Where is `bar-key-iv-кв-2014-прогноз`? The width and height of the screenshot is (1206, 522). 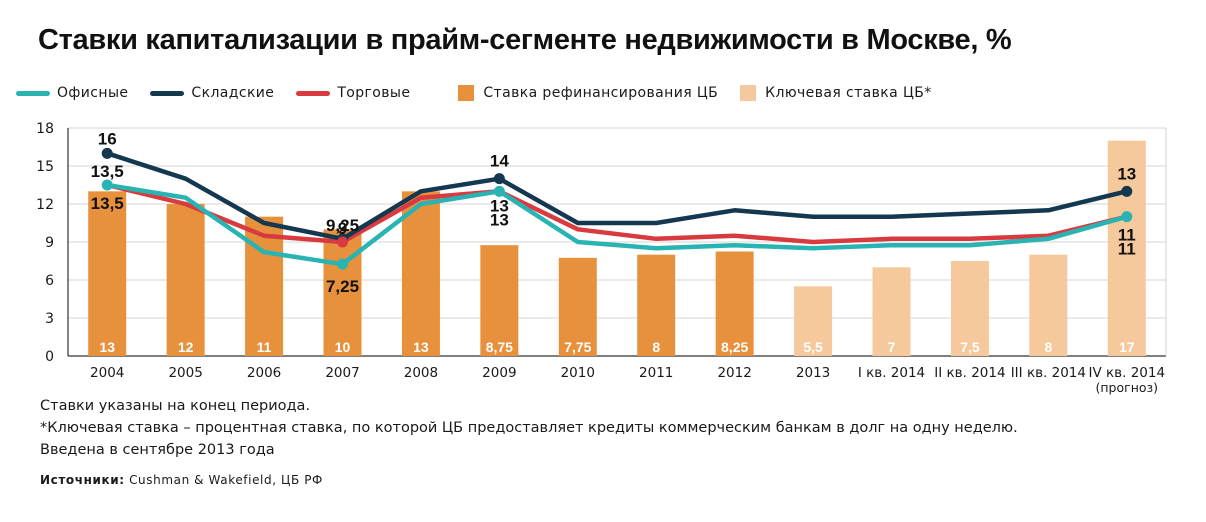 bar-key-iv-кв-2014-прогноз is located at coordinates (1126, 248).